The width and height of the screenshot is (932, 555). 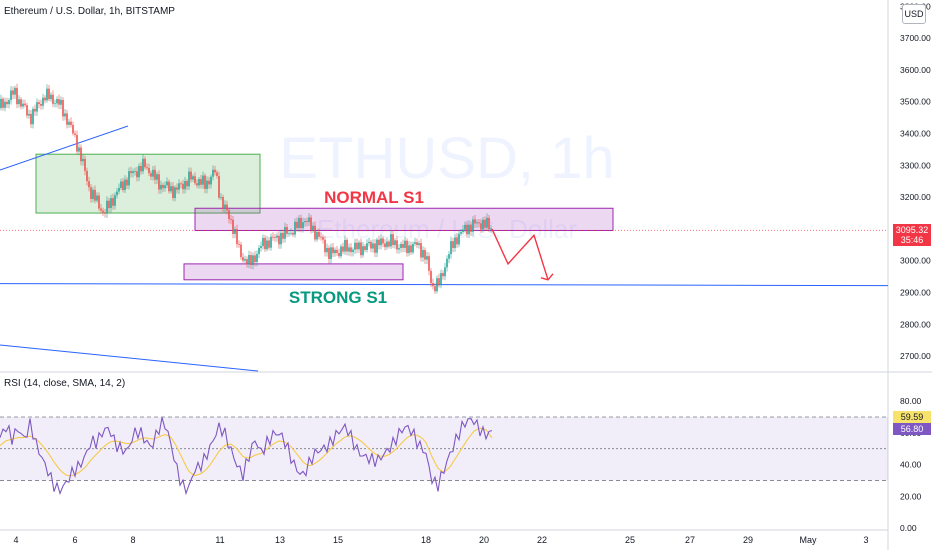 I want to click on price-tick-label: 2800.00, so click(x=915, y=324).